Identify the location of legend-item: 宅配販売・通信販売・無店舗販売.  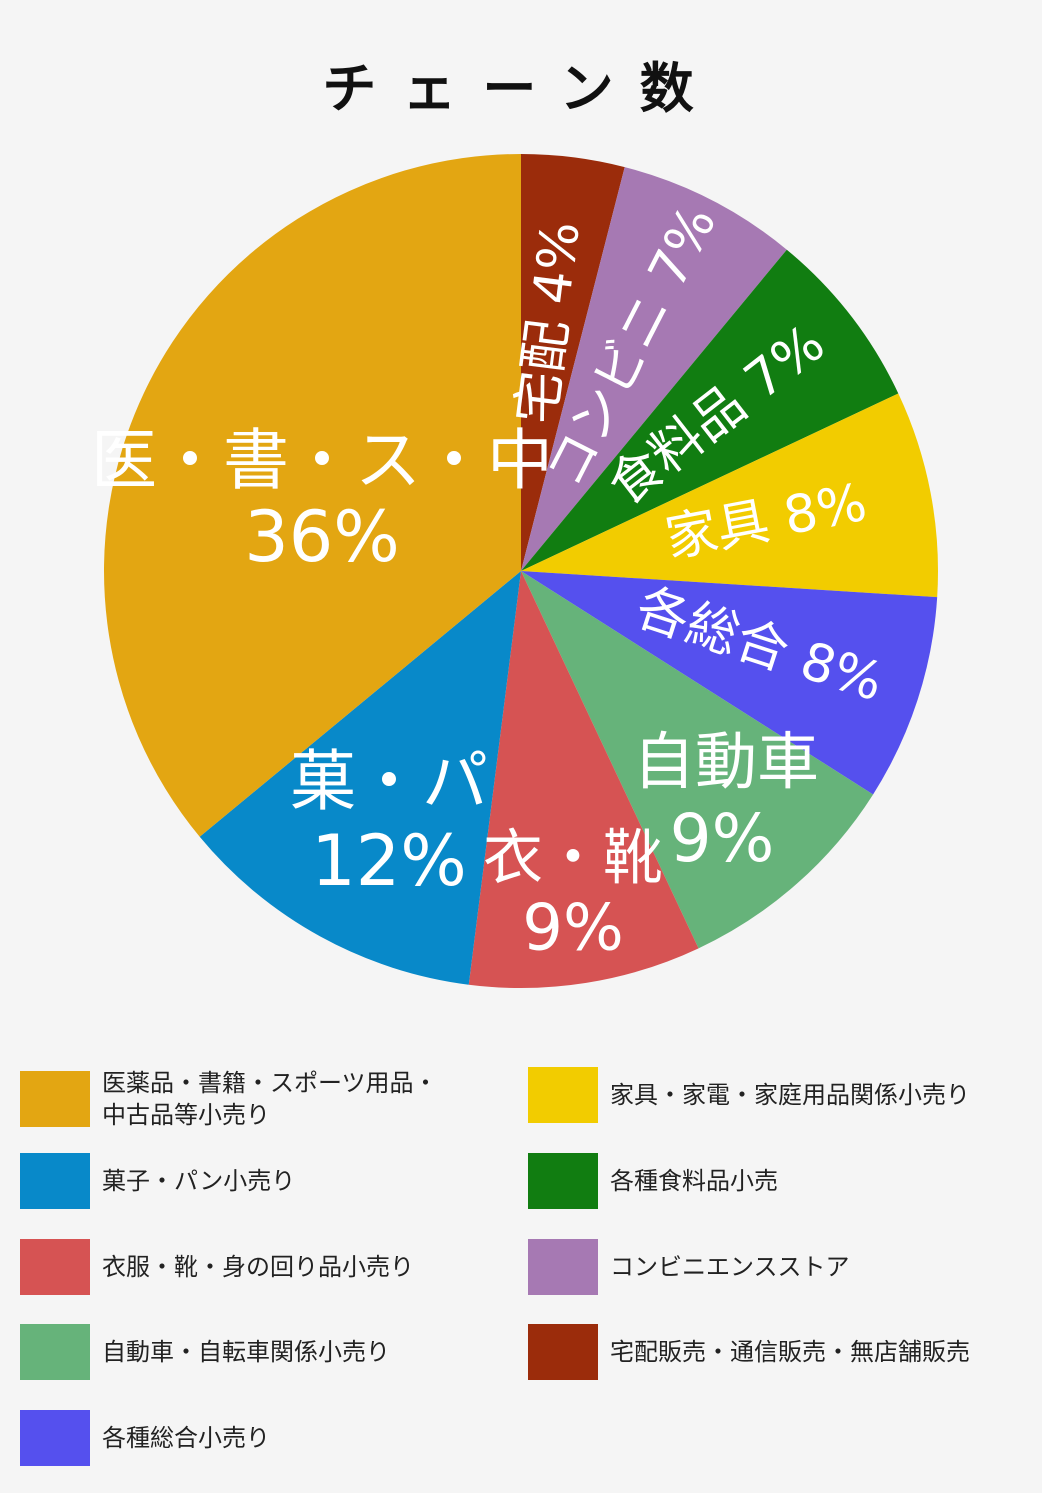
(749, 1352).